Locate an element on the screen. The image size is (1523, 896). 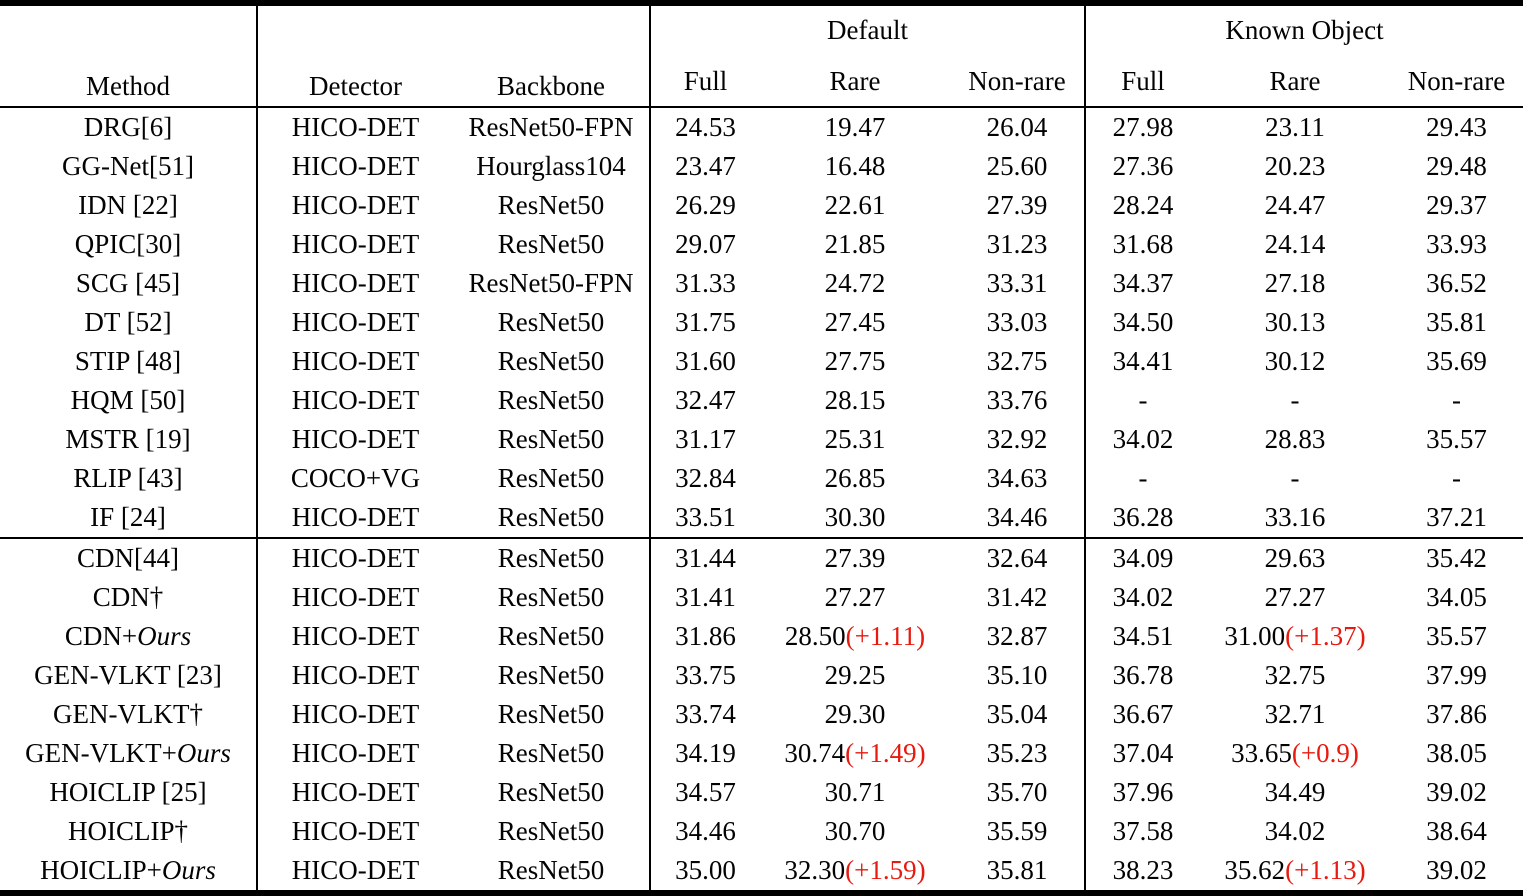
improvement-delta: (+0.9) is located at coordinates (1325, 753).